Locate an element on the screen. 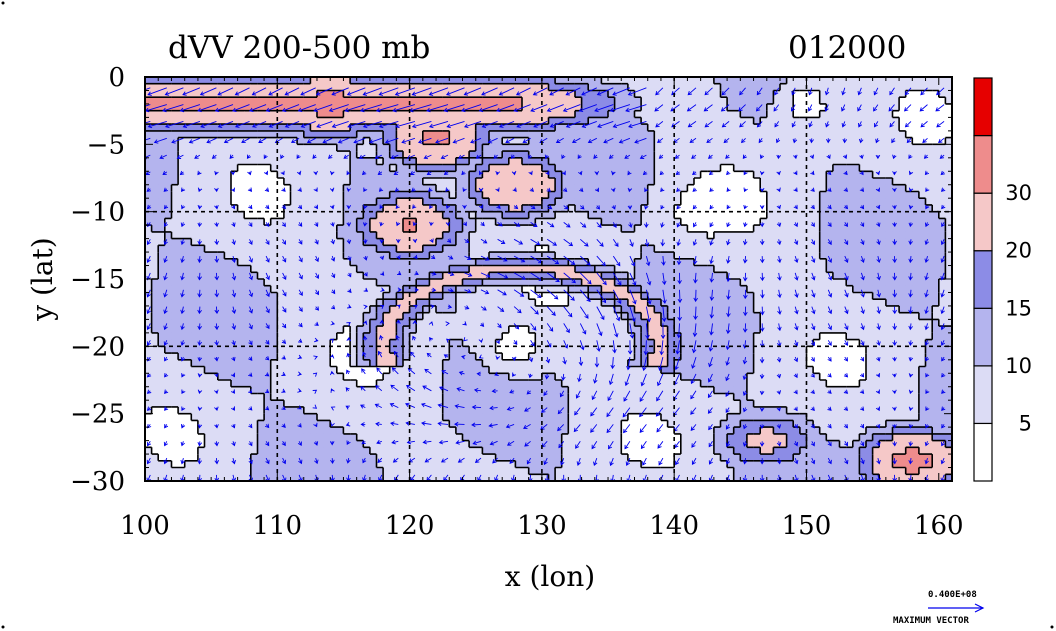 This screenshot has width=1056, height=631. map-time-stamp: 012000 is located at coordinates (847, 48).